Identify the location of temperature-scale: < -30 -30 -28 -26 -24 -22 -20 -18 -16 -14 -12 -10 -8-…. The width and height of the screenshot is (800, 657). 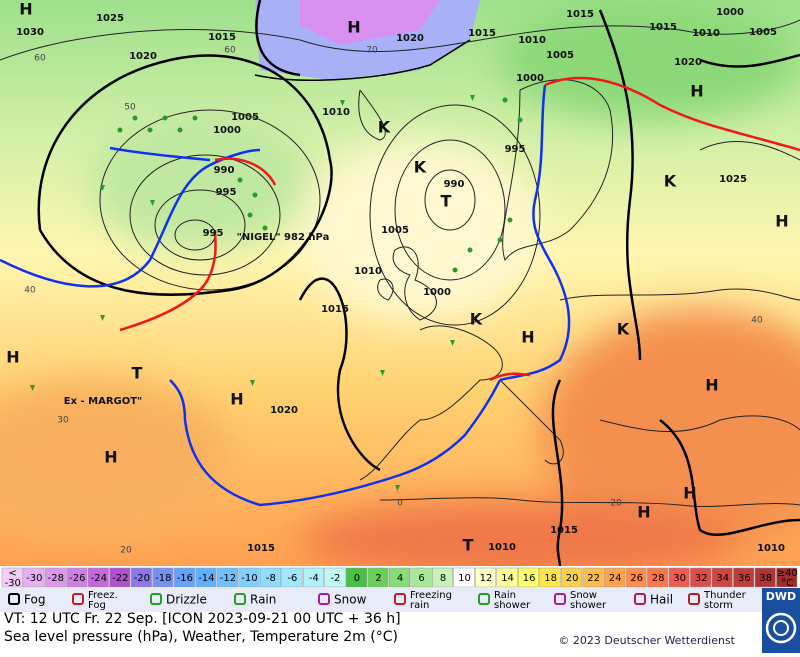
(400, 577).